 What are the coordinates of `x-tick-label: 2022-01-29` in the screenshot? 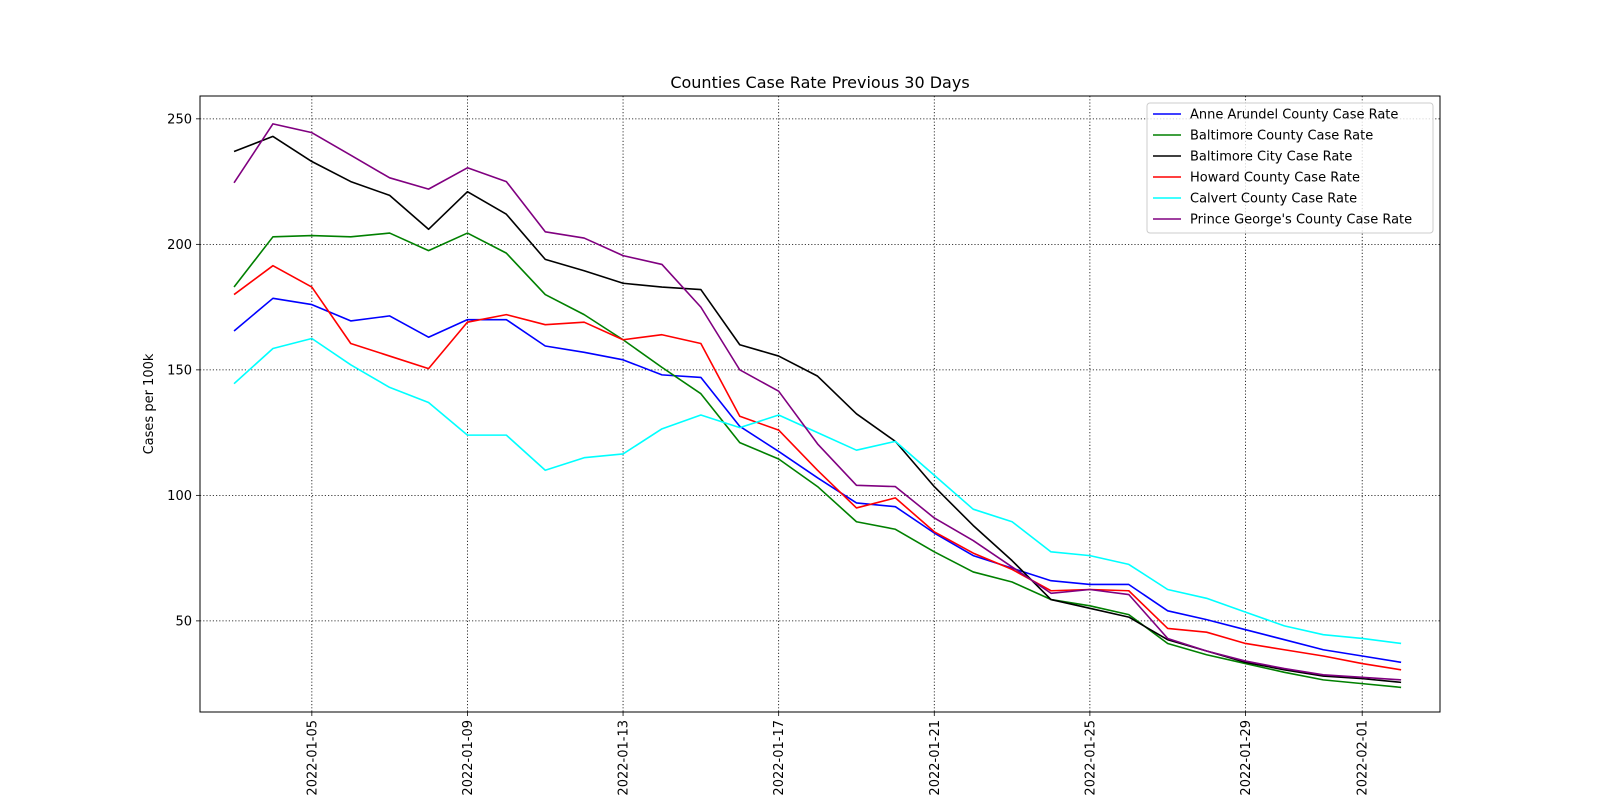 It's located at (1246, 758).